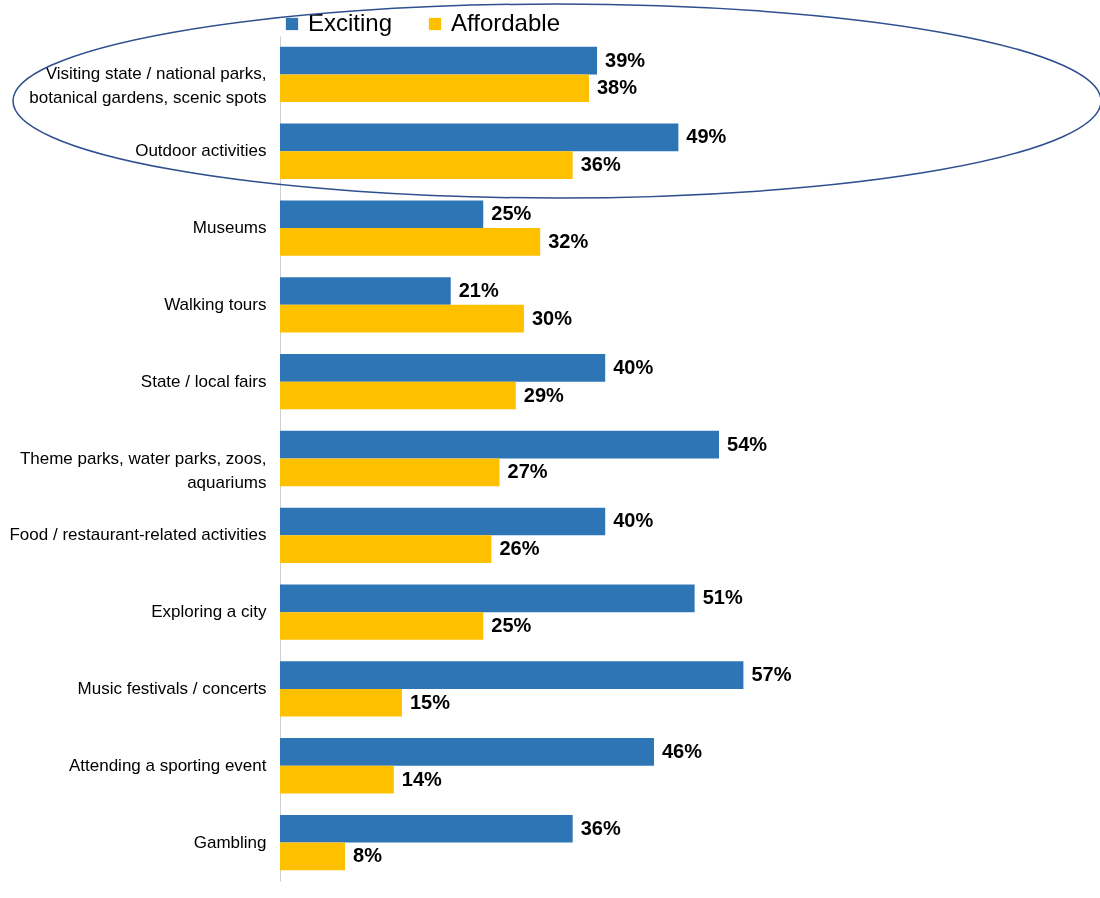  Describe the element at coordinates (706, 136) in the screenshot. I see `data-label: 49%` at that location.